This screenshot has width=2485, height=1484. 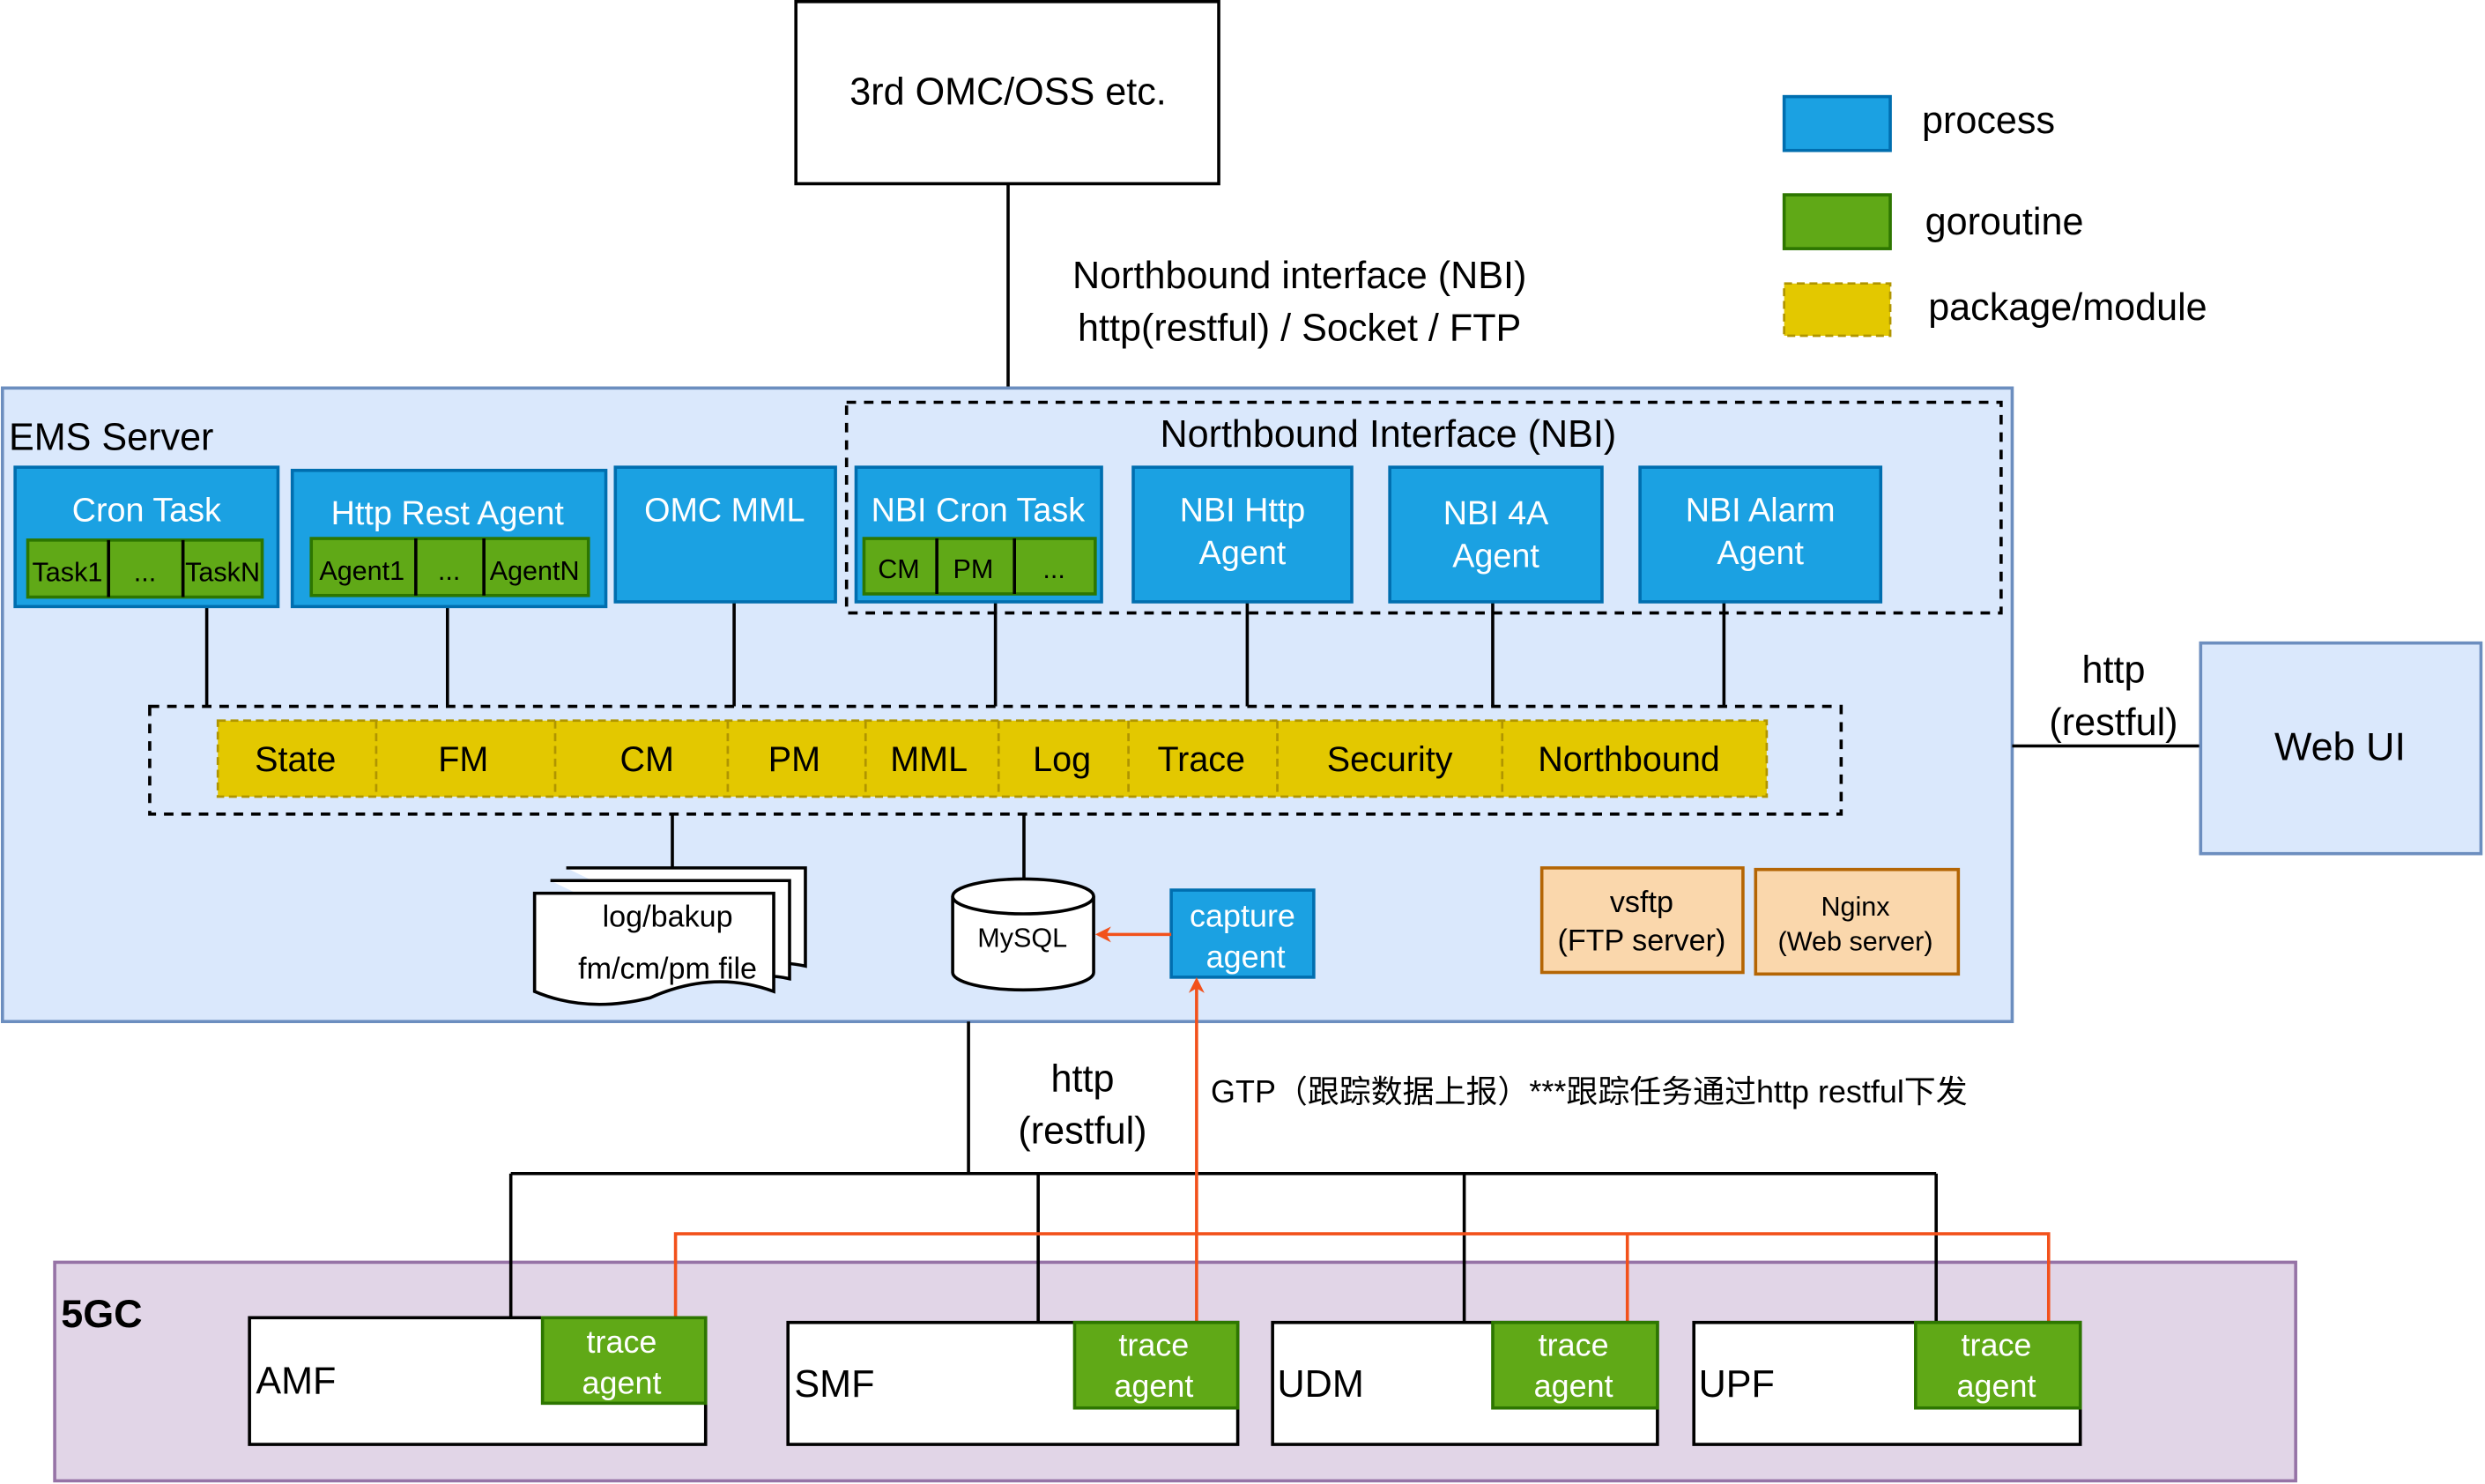 What do you see at coordinates (647, 759) in the screenshot?
I see `package-cm: CM` at bounding box center [647, 759].